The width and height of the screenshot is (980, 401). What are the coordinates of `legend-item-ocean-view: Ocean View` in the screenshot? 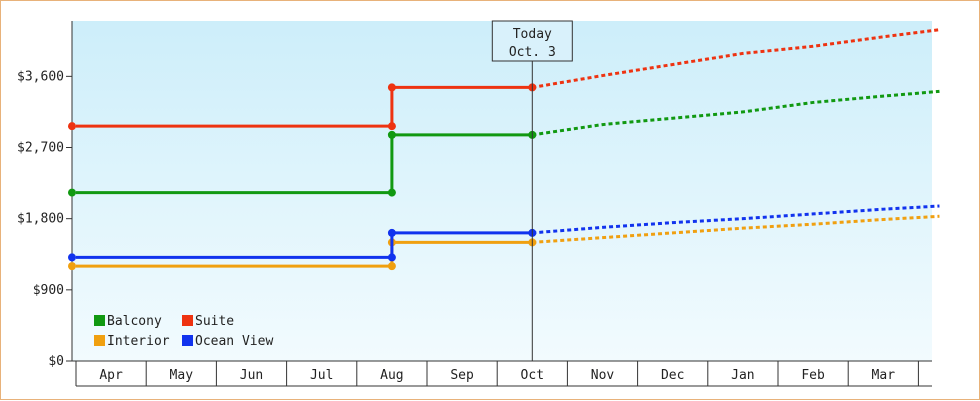 It's located at (227, 341).